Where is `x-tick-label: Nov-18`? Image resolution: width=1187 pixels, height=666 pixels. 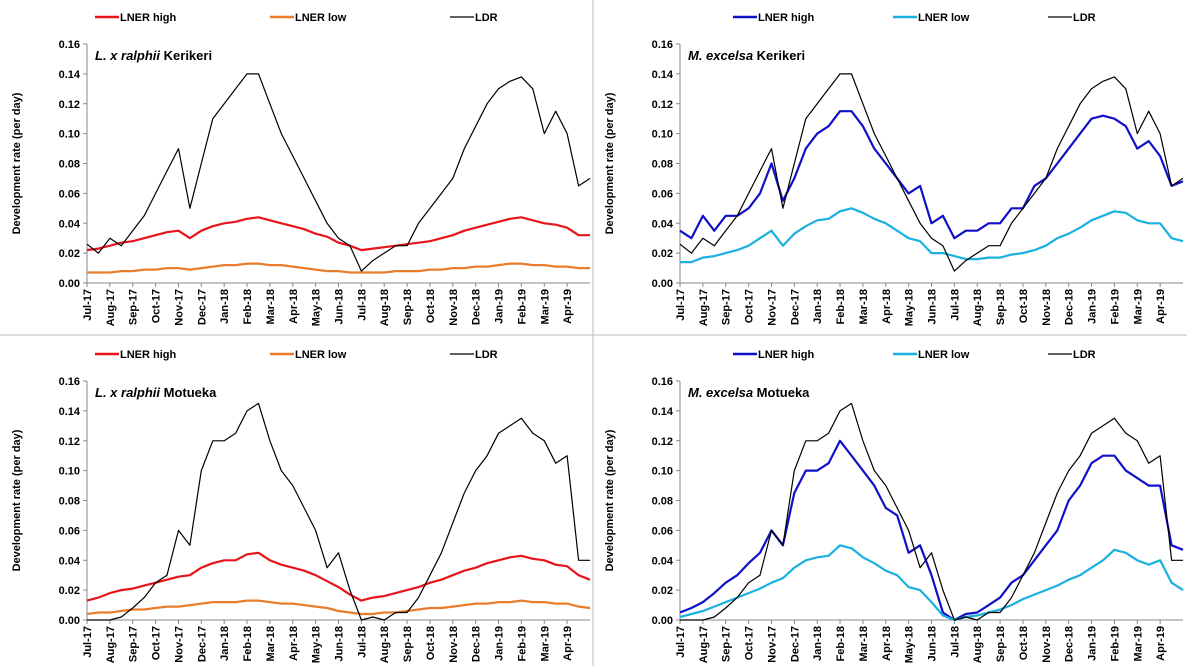 x-tick-label: Nov-18 is located at coordinates (454, 307).